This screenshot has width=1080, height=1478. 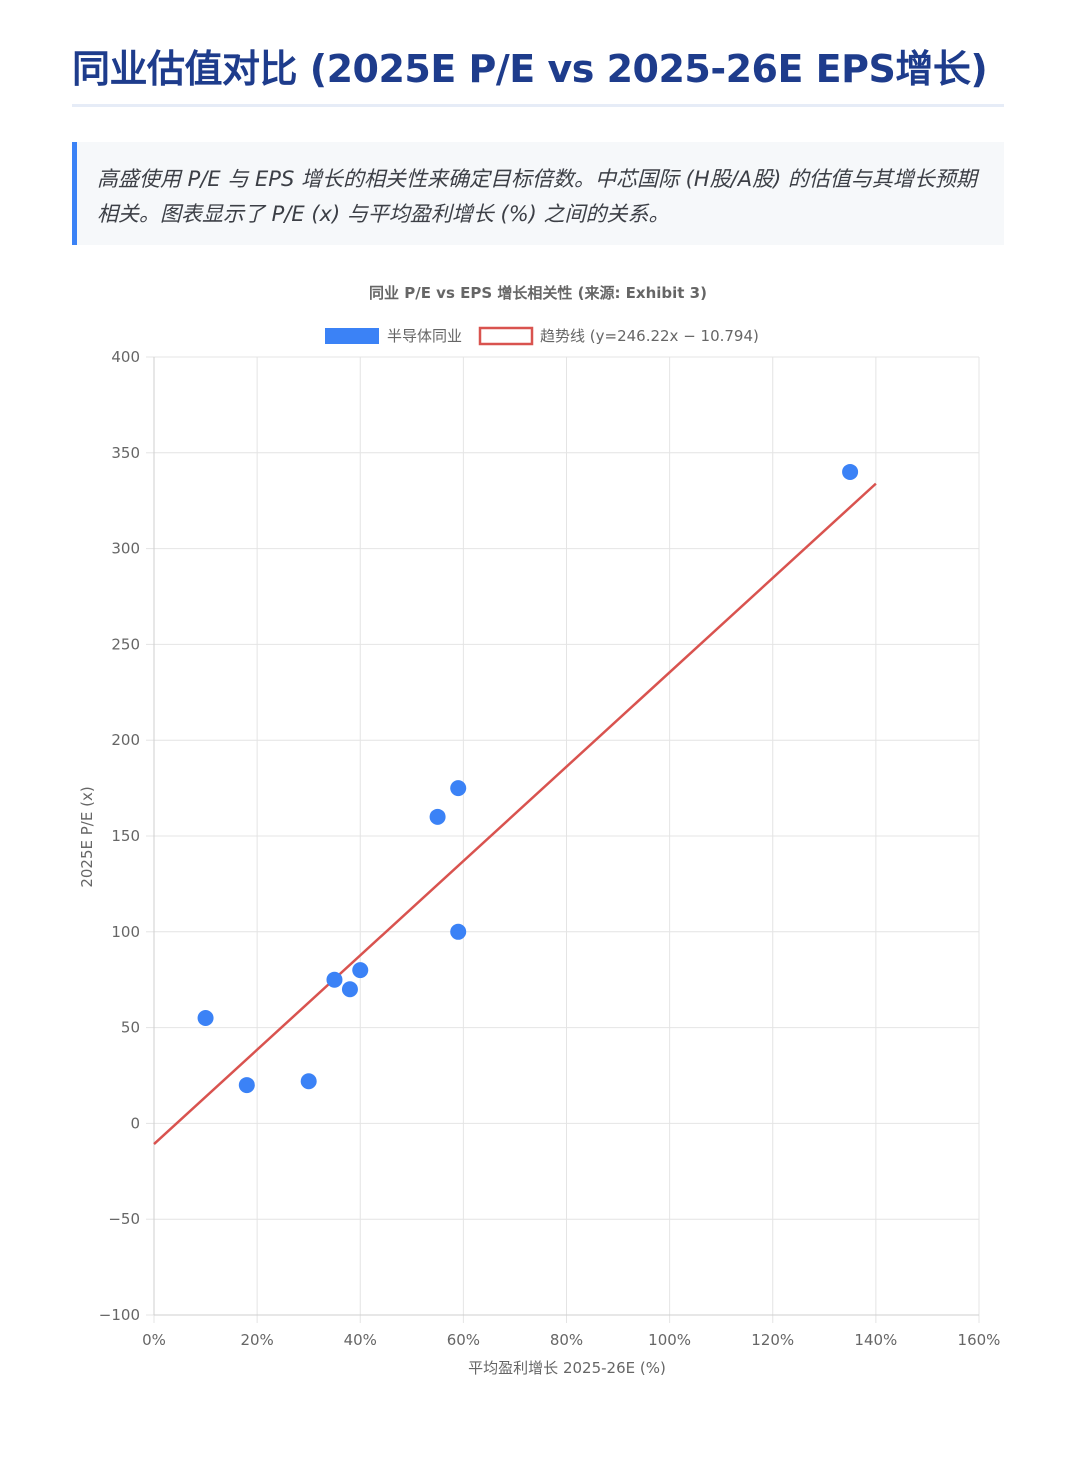 I want to click on y-tick-label: 150, so click(x=125, y=836).